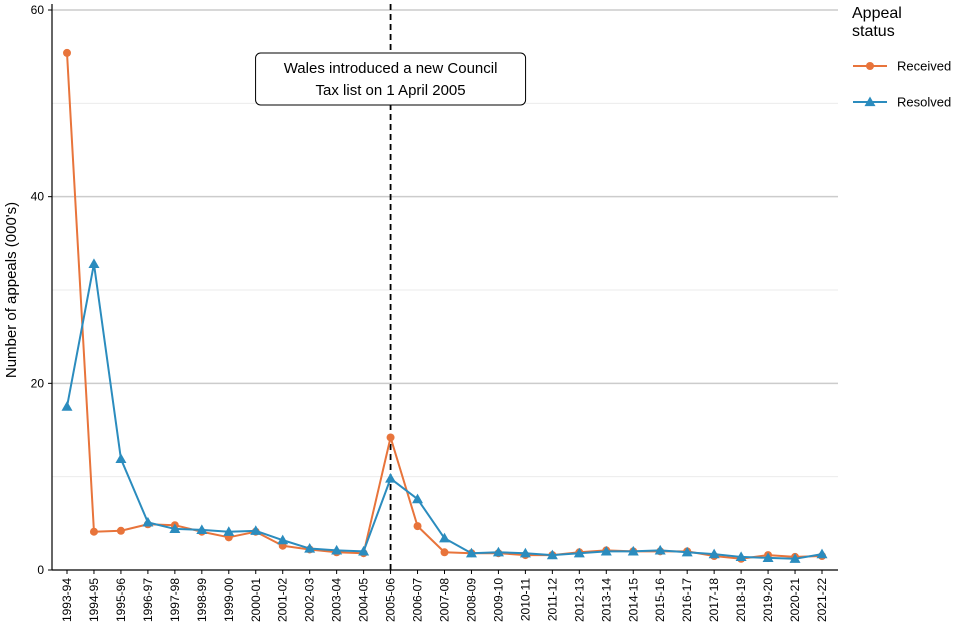  What do you see at coordinates (741, 600) in the screenshot?
I see `x-tick-label: 2018-19` at bounding box center [741, 600].